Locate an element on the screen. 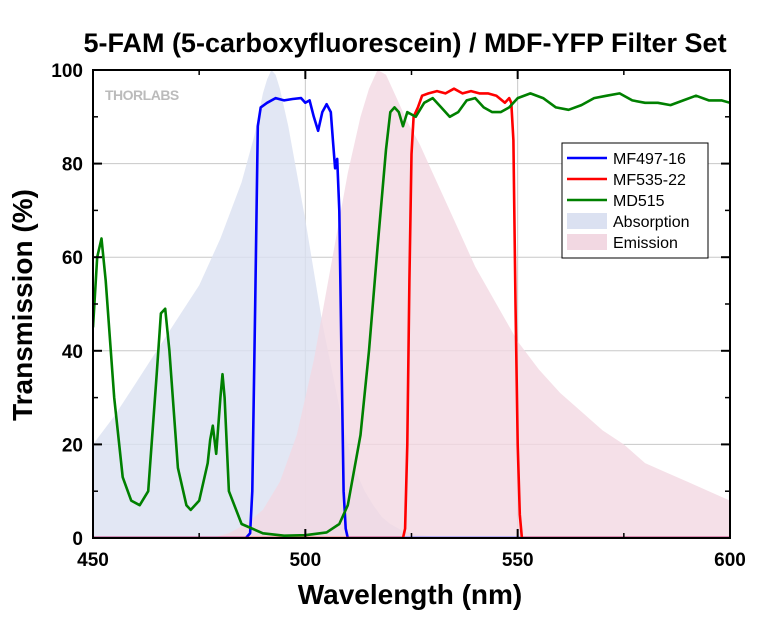 This screenshot has width=780, height=630. legend-label: MF535-22 is located at coordinates (649, 180).